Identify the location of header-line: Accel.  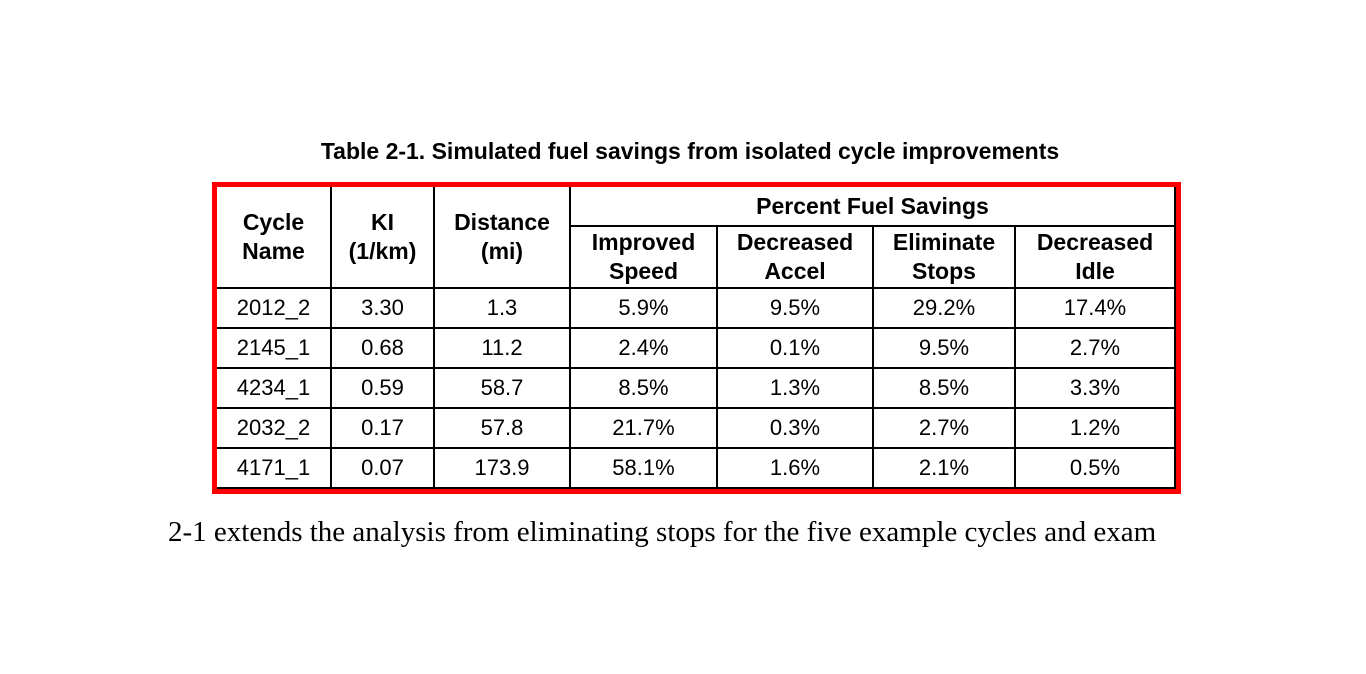
(795, 271).